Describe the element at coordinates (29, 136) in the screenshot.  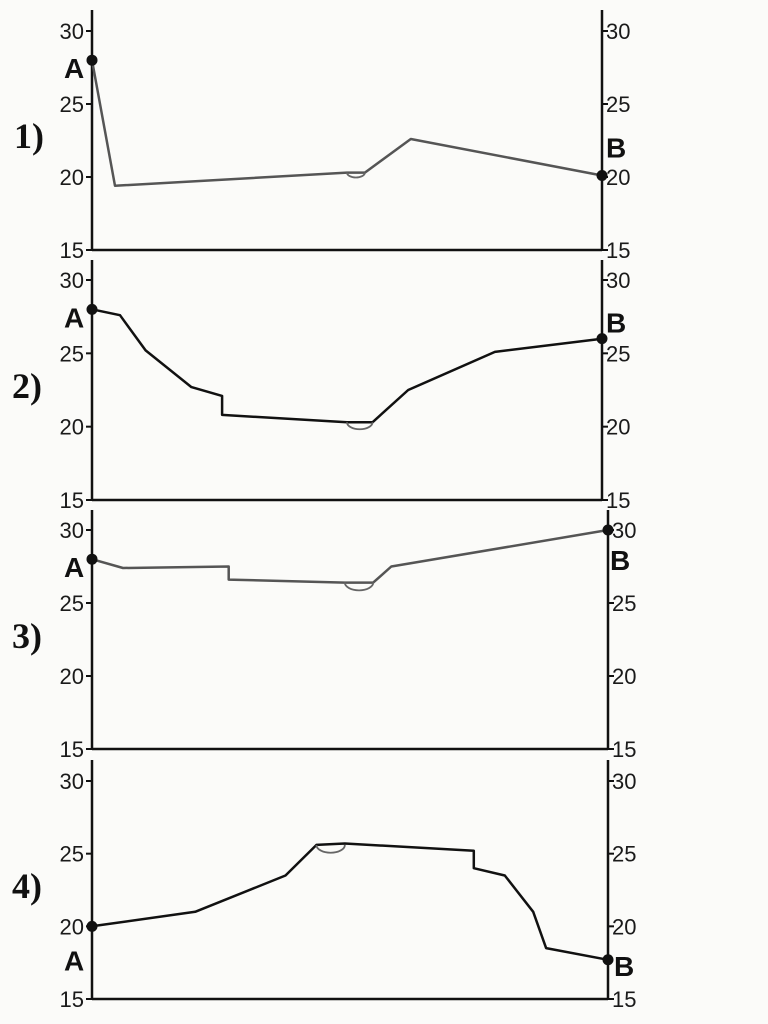
I see `chart-number-label: 1)` at that location.